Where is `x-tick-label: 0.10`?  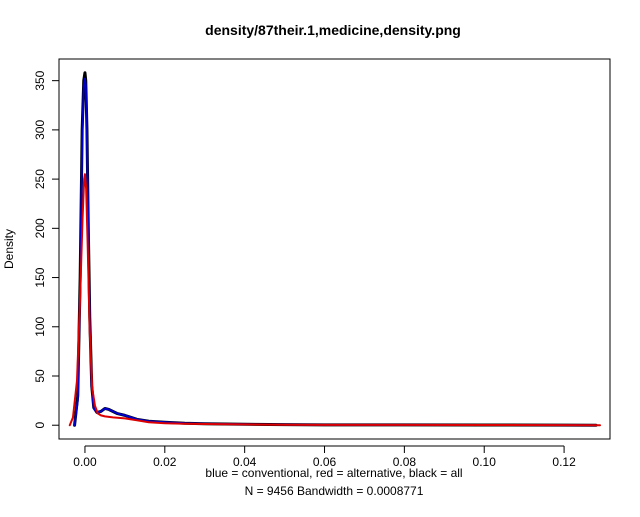
x-tick-label: 0.10 is located at coordinates (485, 462).